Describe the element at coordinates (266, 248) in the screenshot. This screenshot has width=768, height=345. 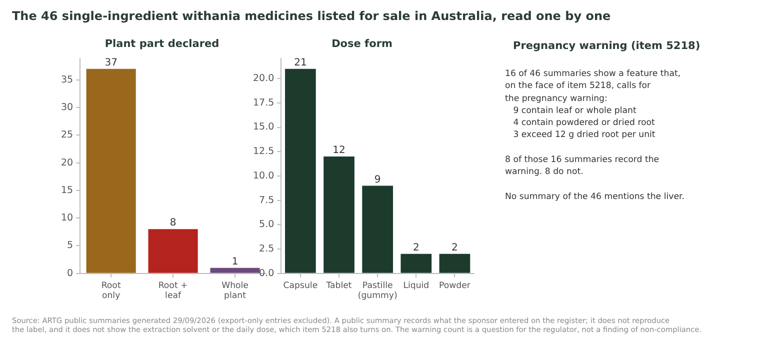
I see `y-tick-label: 2.5` at that location.